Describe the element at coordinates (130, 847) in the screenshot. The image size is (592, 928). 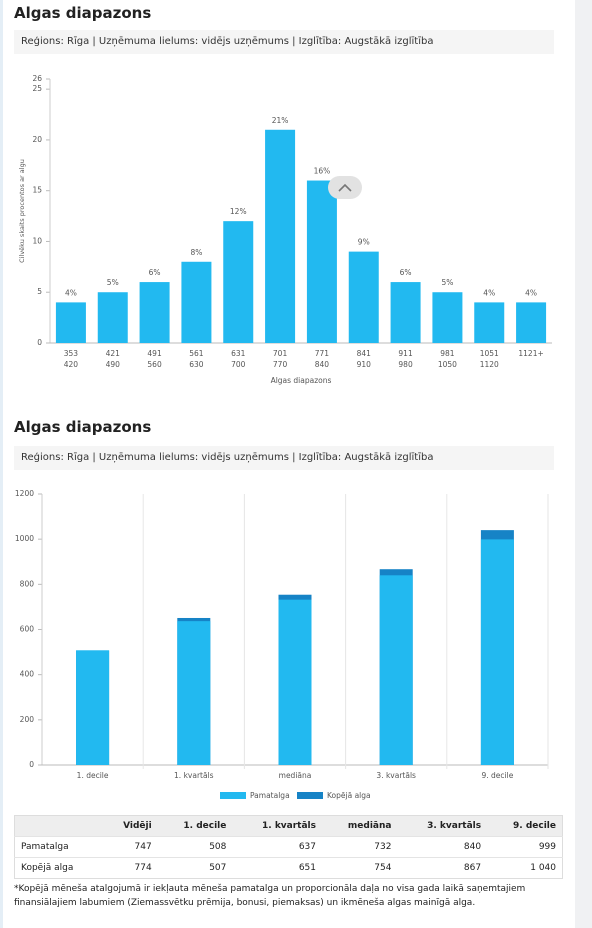
I see `table-cell: 747` at that location.